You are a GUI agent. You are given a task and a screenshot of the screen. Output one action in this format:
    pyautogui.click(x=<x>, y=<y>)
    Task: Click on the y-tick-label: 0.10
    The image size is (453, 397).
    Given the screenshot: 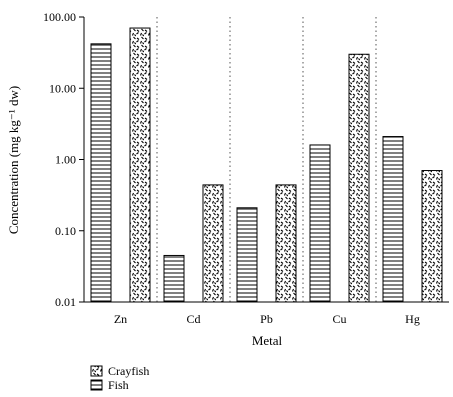 What is the action you would take?
    pyautogui.click(x=65, y=231)
    